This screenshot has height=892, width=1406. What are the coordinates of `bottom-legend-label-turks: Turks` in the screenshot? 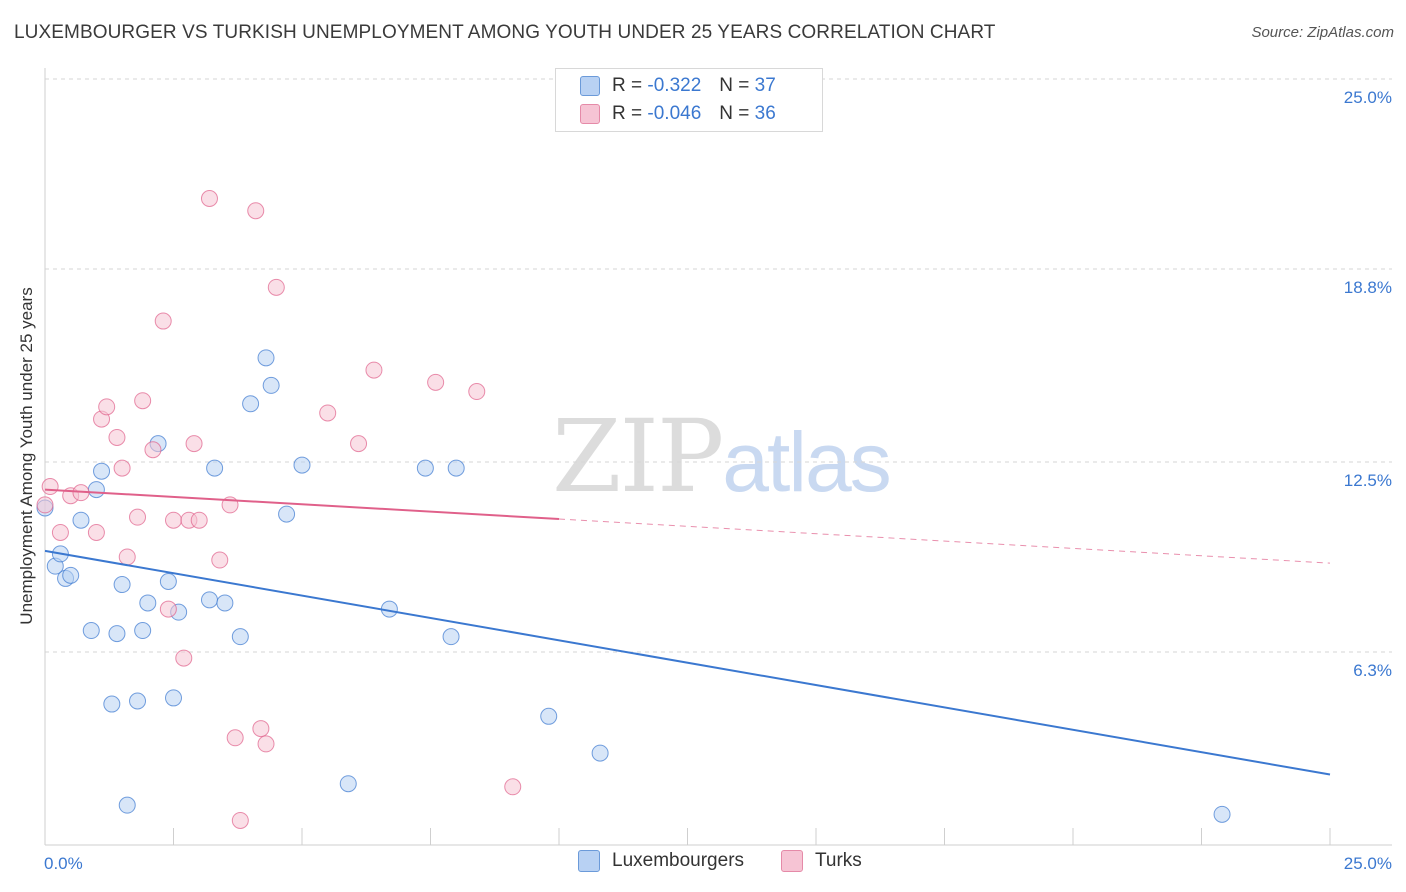 It's located at (838, 860).